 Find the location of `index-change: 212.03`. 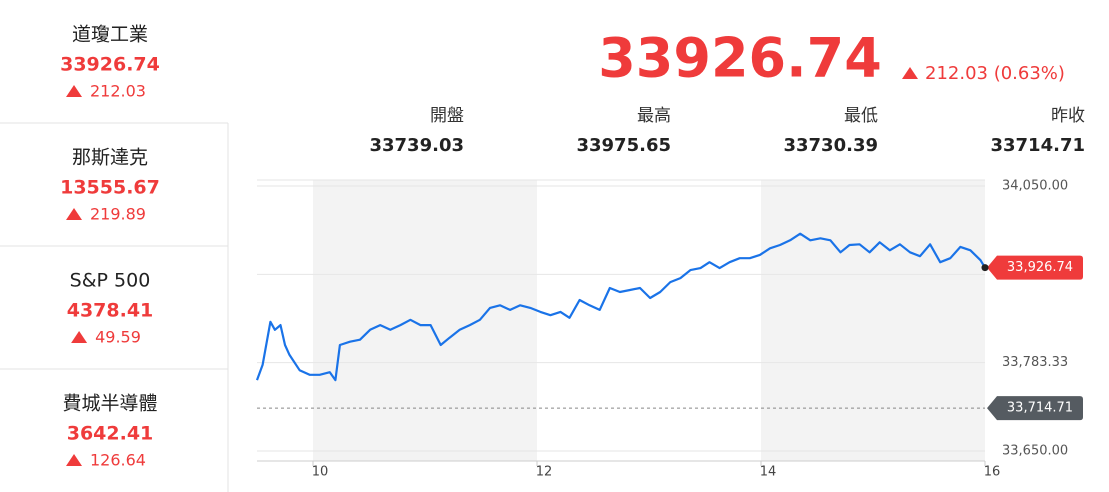

index-change: 212.03 is located at coordinates (118, 91).